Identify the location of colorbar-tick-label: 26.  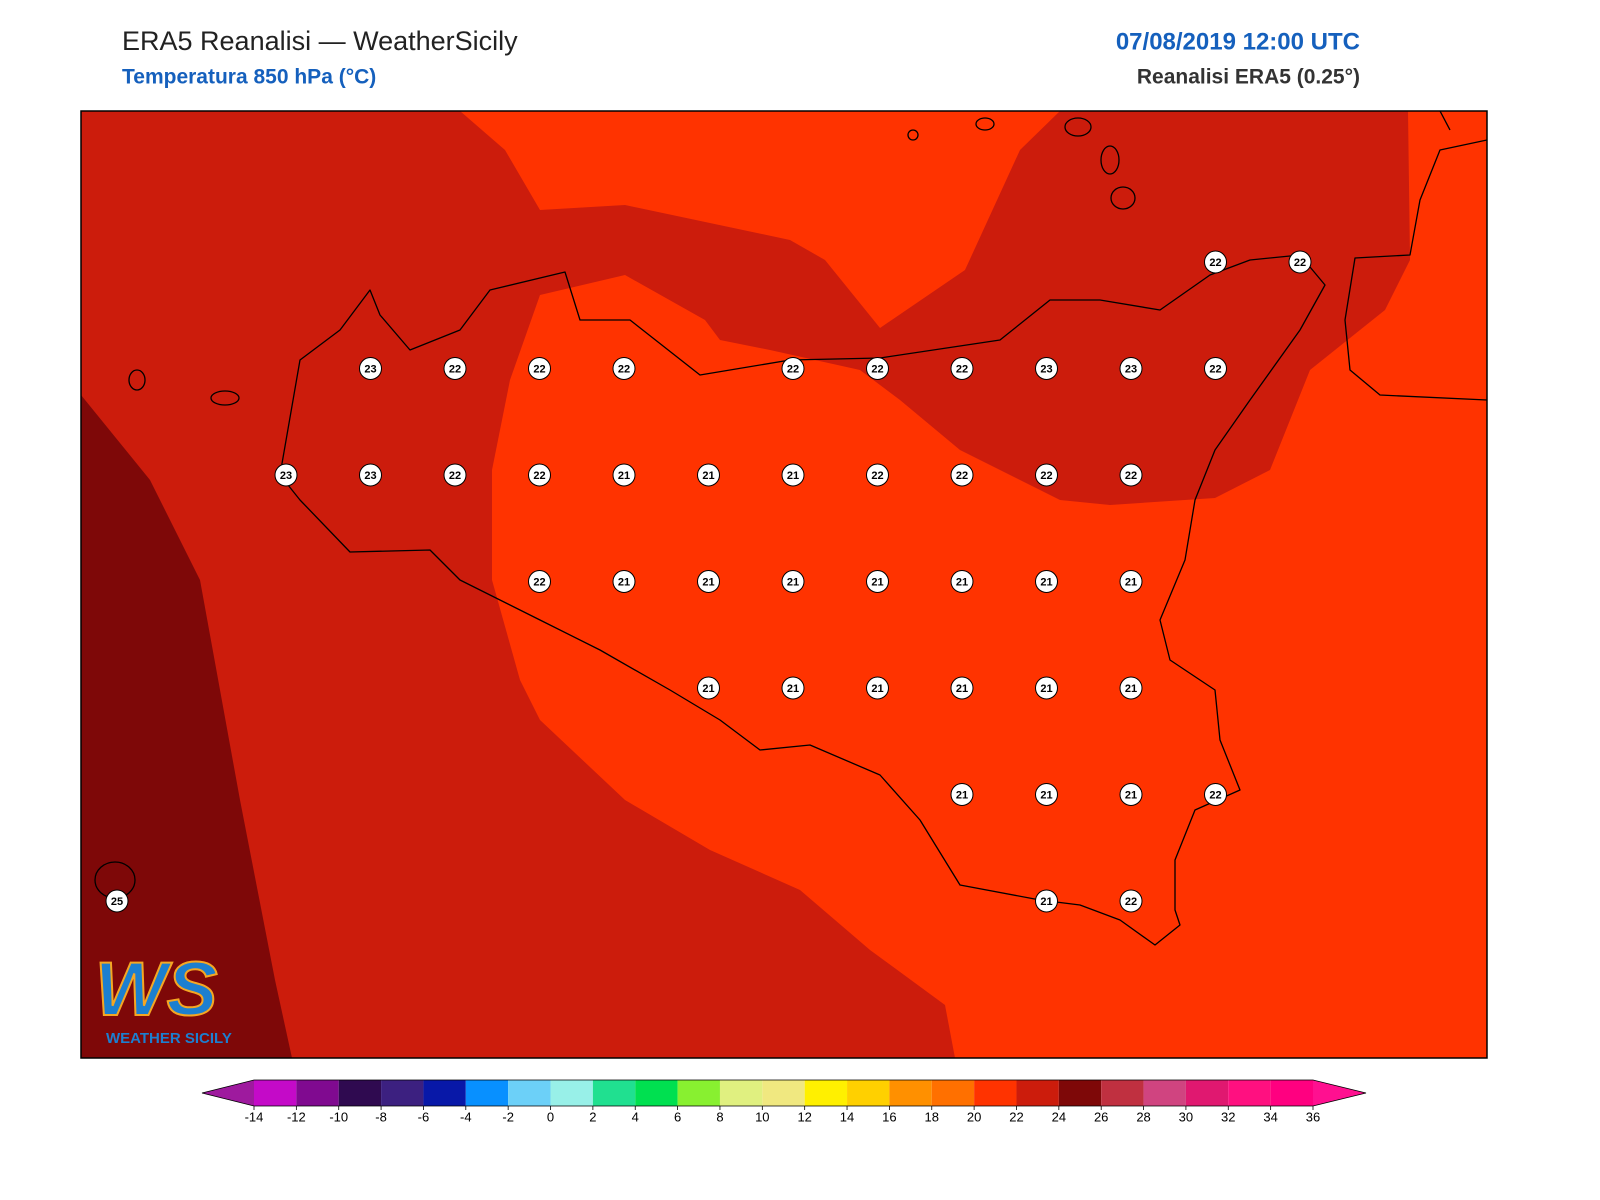
(1101, 1116).